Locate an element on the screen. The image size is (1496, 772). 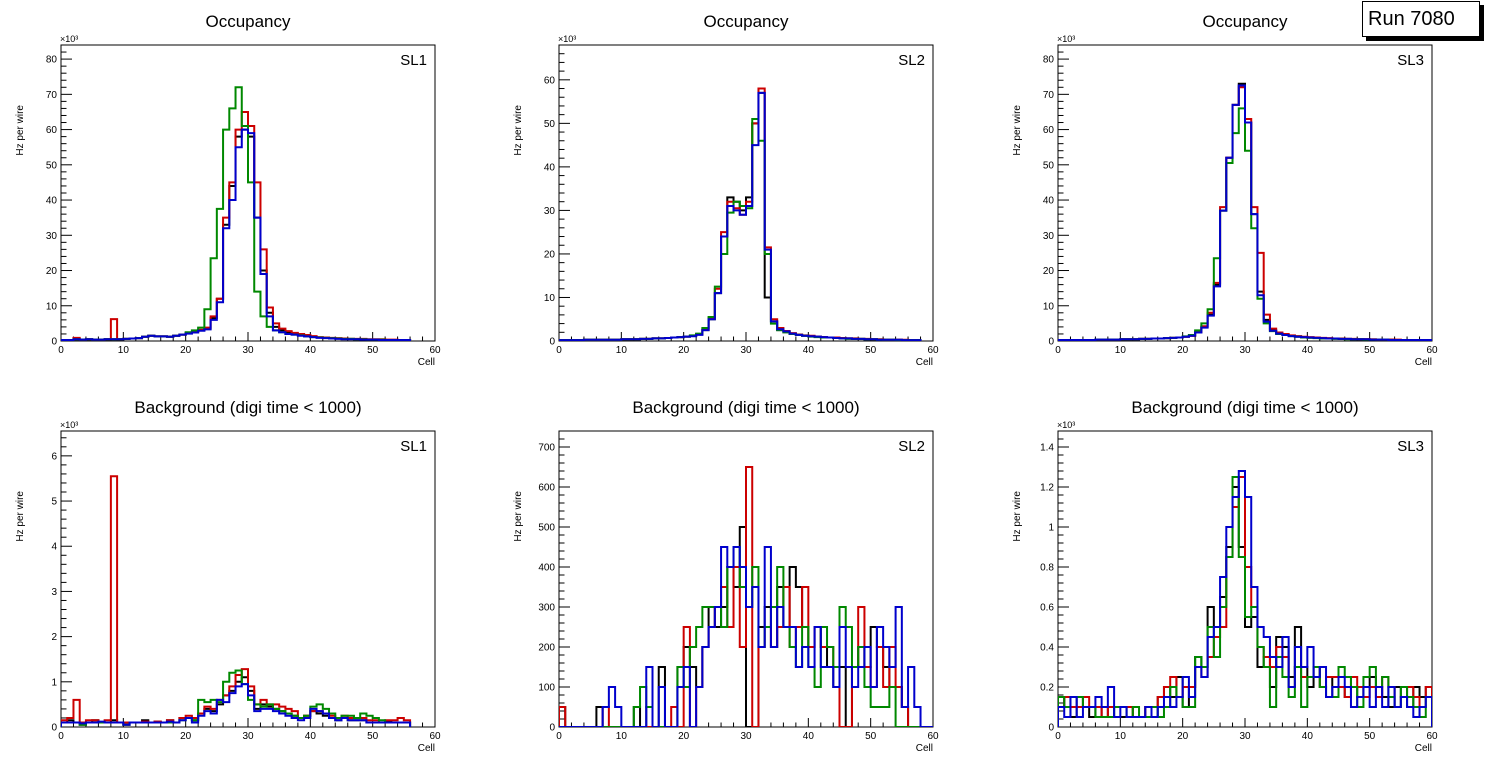
y-tick-label: 700 is located at coordinates (546, 448).